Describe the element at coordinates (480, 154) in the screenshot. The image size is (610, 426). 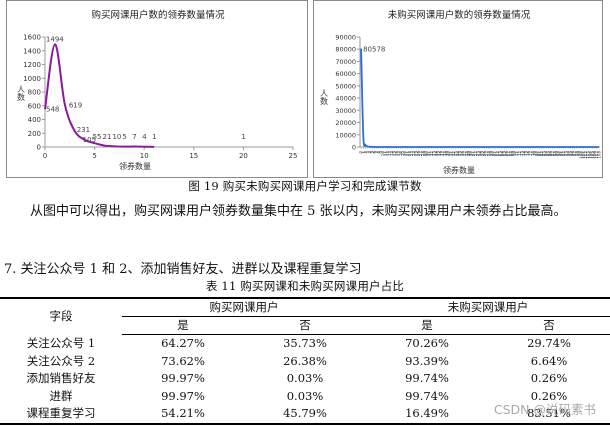
I see `x-tick-label: 54` at that location.